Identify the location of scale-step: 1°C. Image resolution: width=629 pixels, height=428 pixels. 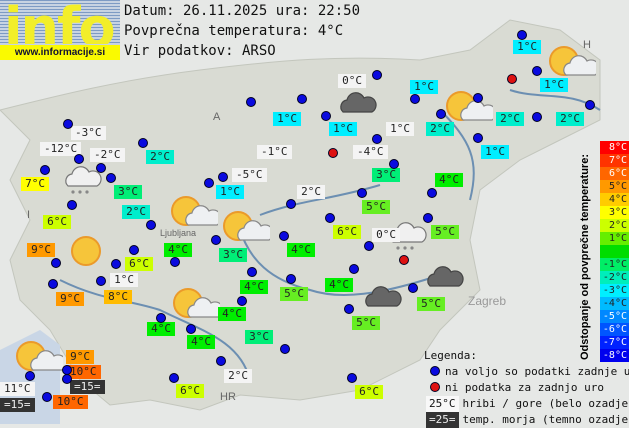
(614, 238).